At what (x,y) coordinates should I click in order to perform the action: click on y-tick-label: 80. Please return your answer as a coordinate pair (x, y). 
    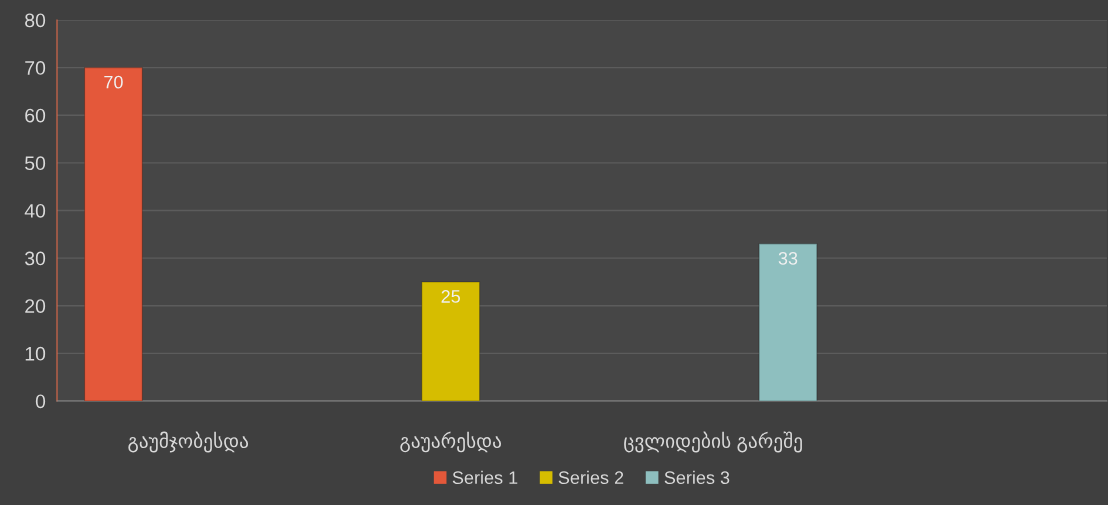
    Looking at the image, I should click on (35, 20).